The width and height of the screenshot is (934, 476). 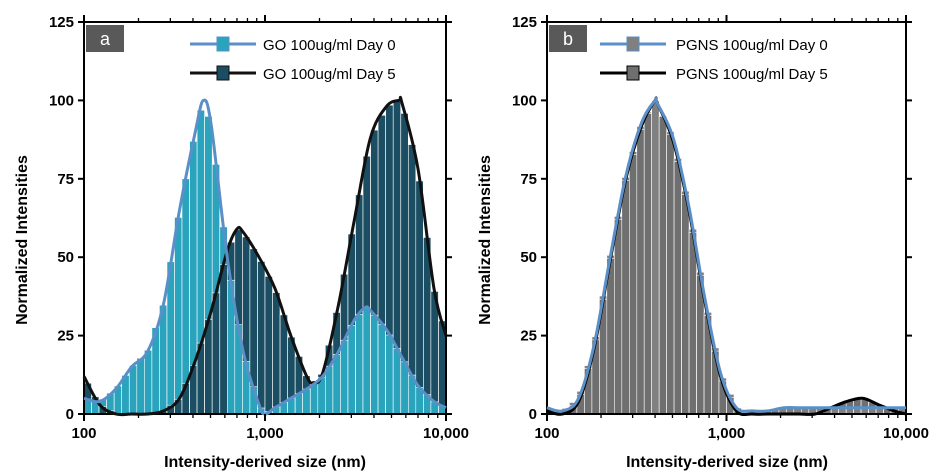 I want to click on legend: GO 100ug/ml Day 0 GO 100ug/ml Day 5, so click(x=293, y=59).